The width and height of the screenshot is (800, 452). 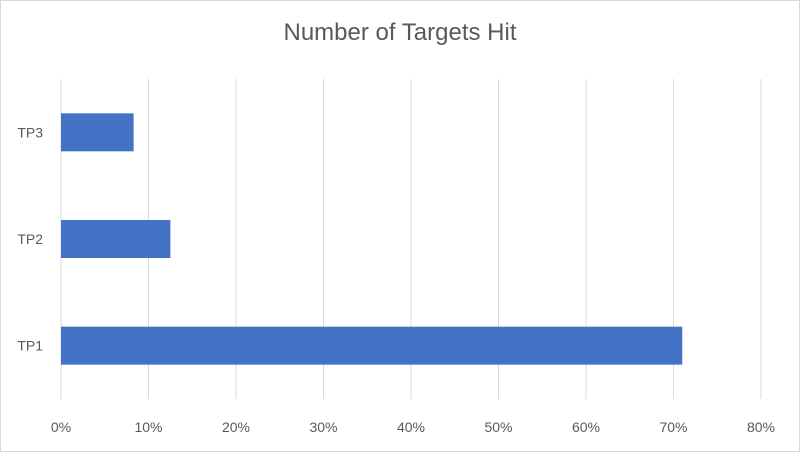 I want to click on y-tick-label: TP1, so click(x=30, y=346).